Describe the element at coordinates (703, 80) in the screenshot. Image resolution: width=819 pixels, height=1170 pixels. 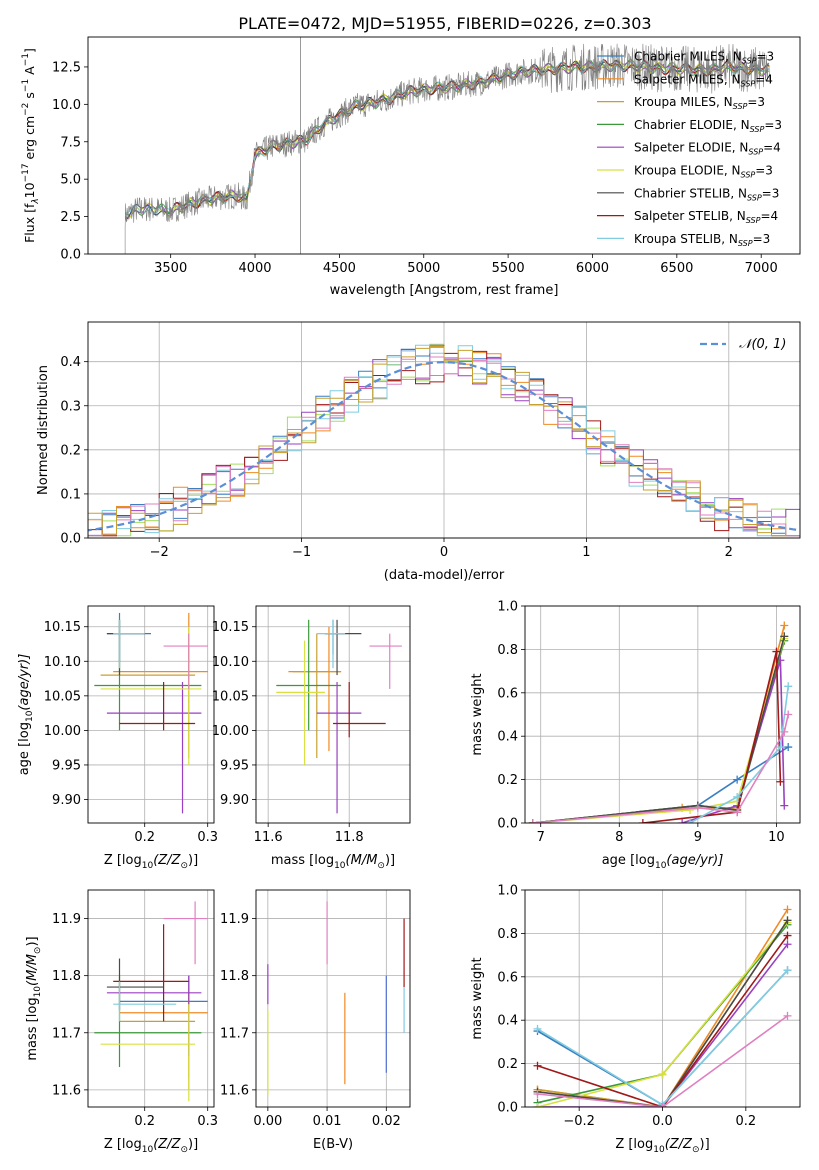
I see `legend-label: Salpeter MILES, NSSP=4` at that location.